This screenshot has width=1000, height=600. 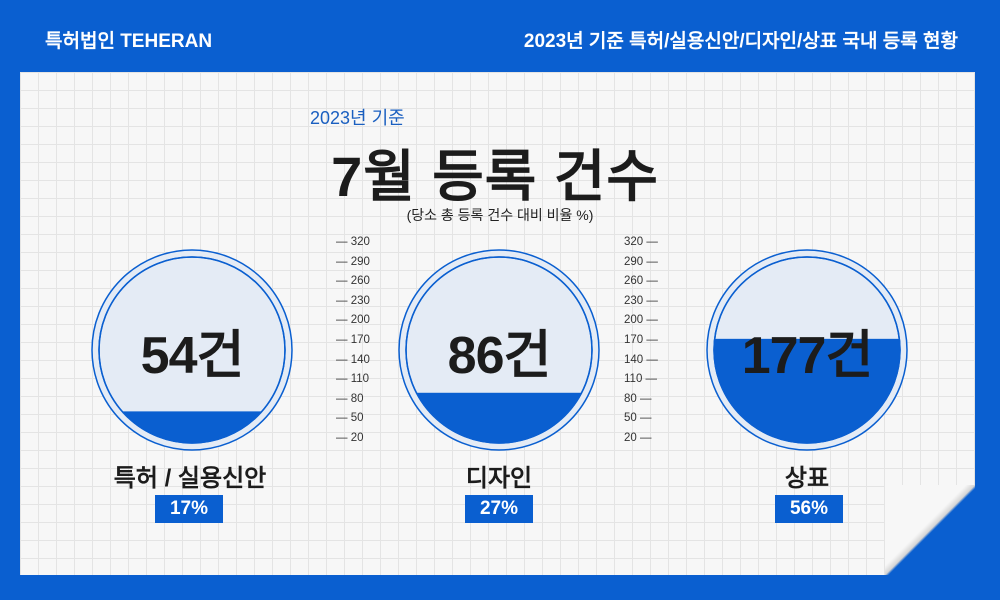 I want to click on scale-tick: — 230, so click(x=353, y=300).